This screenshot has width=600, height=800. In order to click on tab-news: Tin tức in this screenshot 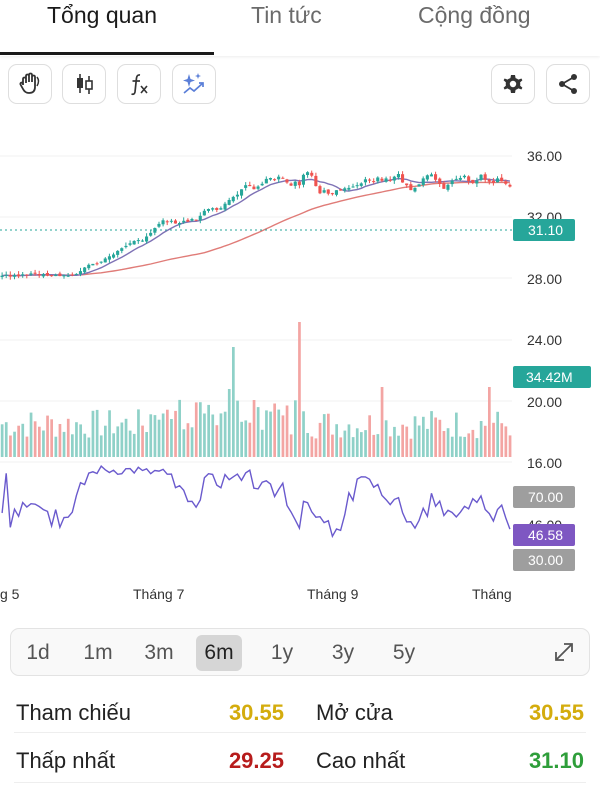, I will do `click(286, 15)`.